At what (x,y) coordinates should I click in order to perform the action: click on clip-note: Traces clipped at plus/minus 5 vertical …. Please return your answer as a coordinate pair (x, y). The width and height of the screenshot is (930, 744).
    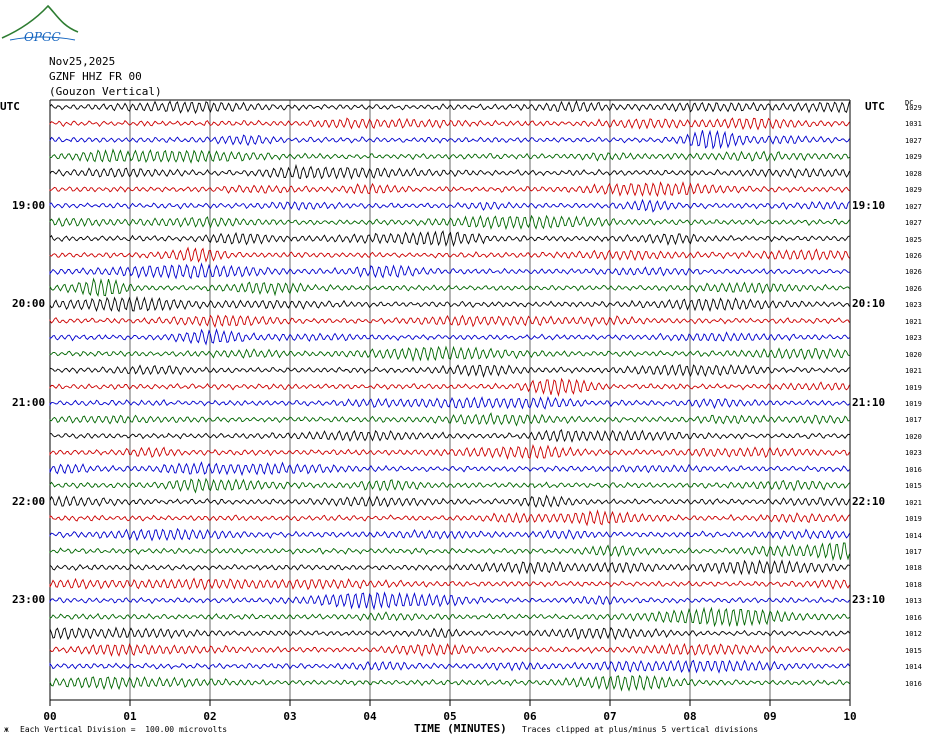
    Looking at the image, I should click on (640, 729).